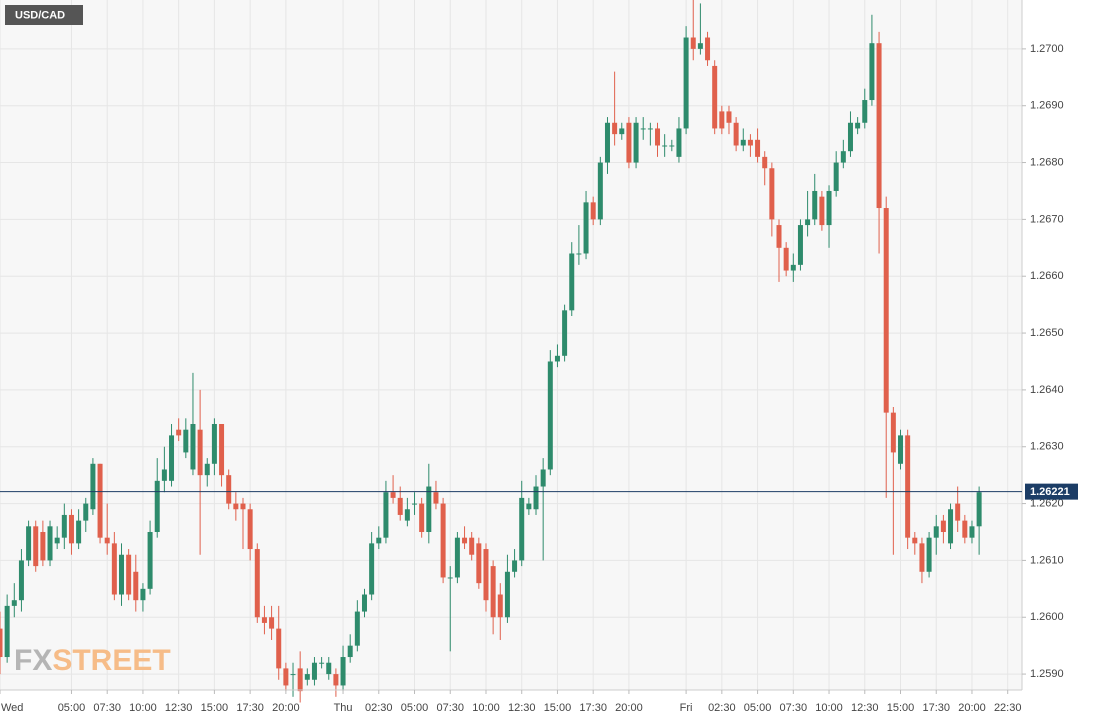 The width and height of the screenshot is (1094, 721). Describe the element at coordinates (40, 15) in the screenshot. I see `chart-title: USD/CAD` at that location.